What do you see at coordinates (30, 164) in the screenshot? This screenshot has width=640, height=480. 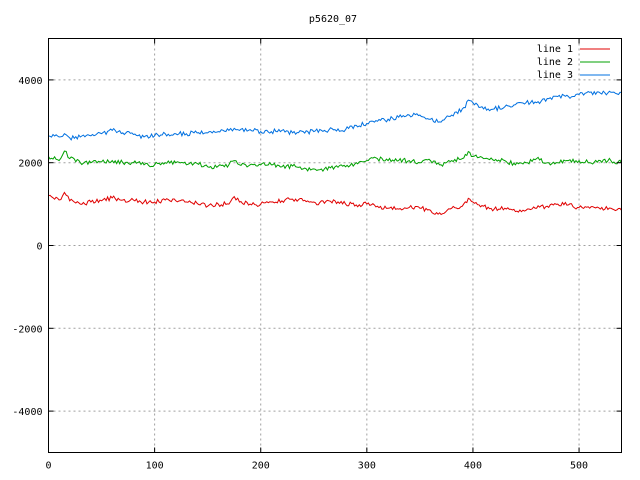 I see `y-tick-label: 2000` at bounding box center [30, 164].